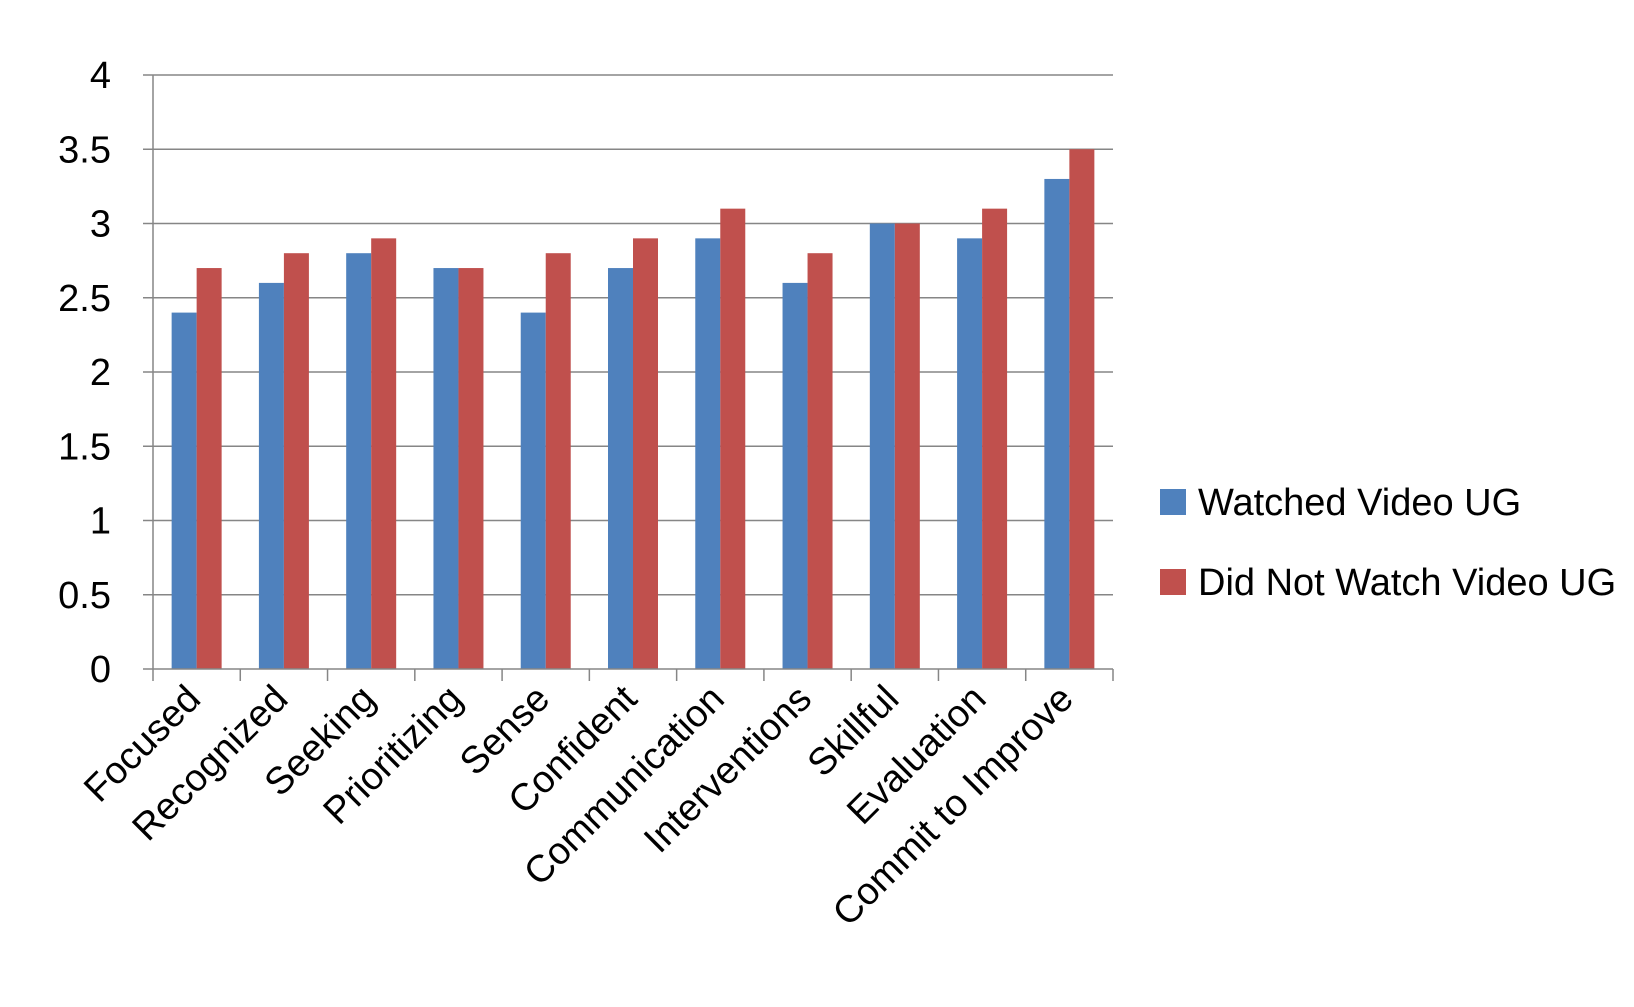 The height and width of the screenshot is (1007, 1634). I want to click on y-tick-label: 0, so click(100, 670).